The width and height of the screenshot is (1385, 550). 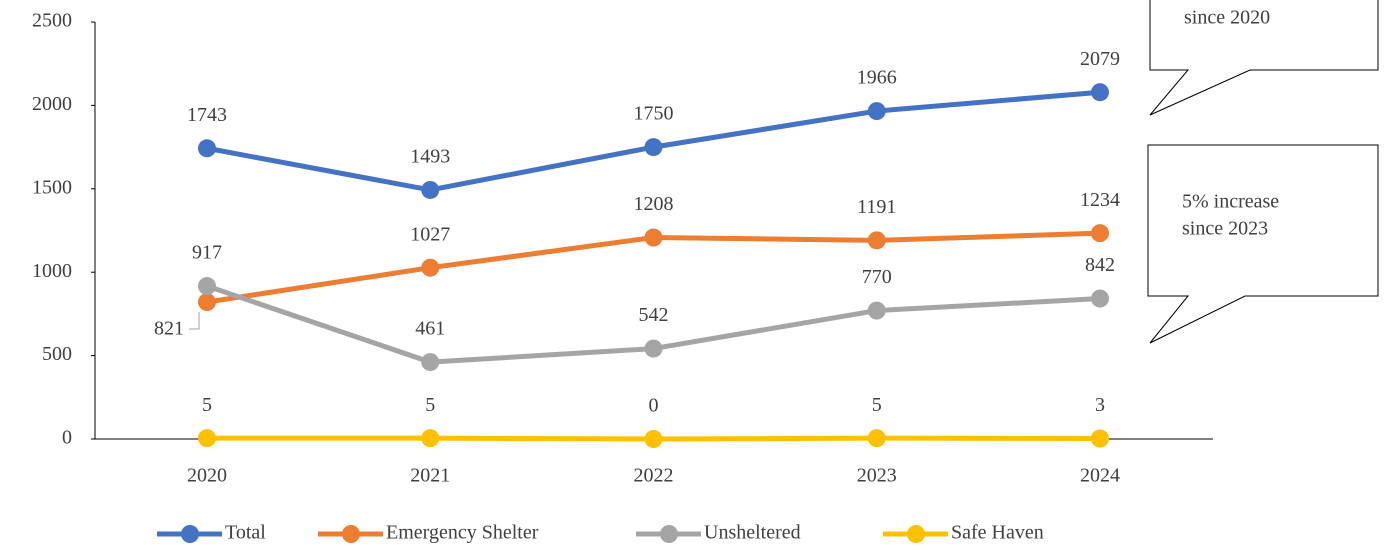 I want to click on data-label: 917, so click(x=207, y=253).